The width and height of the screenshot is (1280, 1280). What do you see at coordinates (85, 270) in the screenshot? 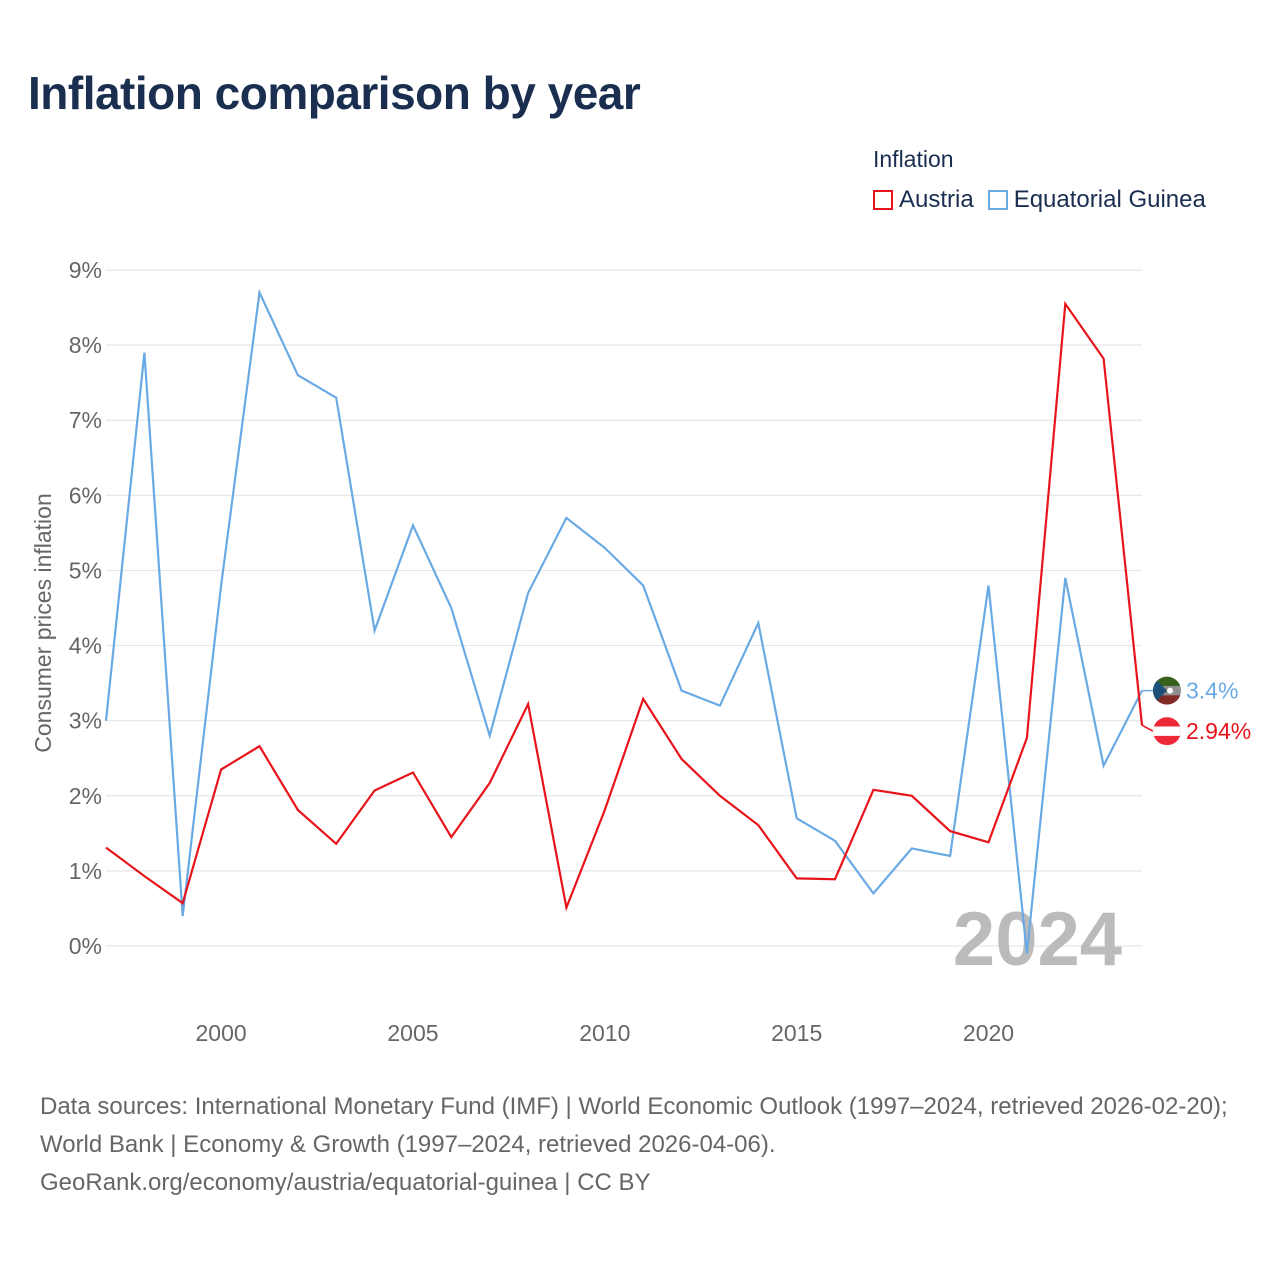
I see `y-tick-label: 9%` at bounding box center [85, 270].